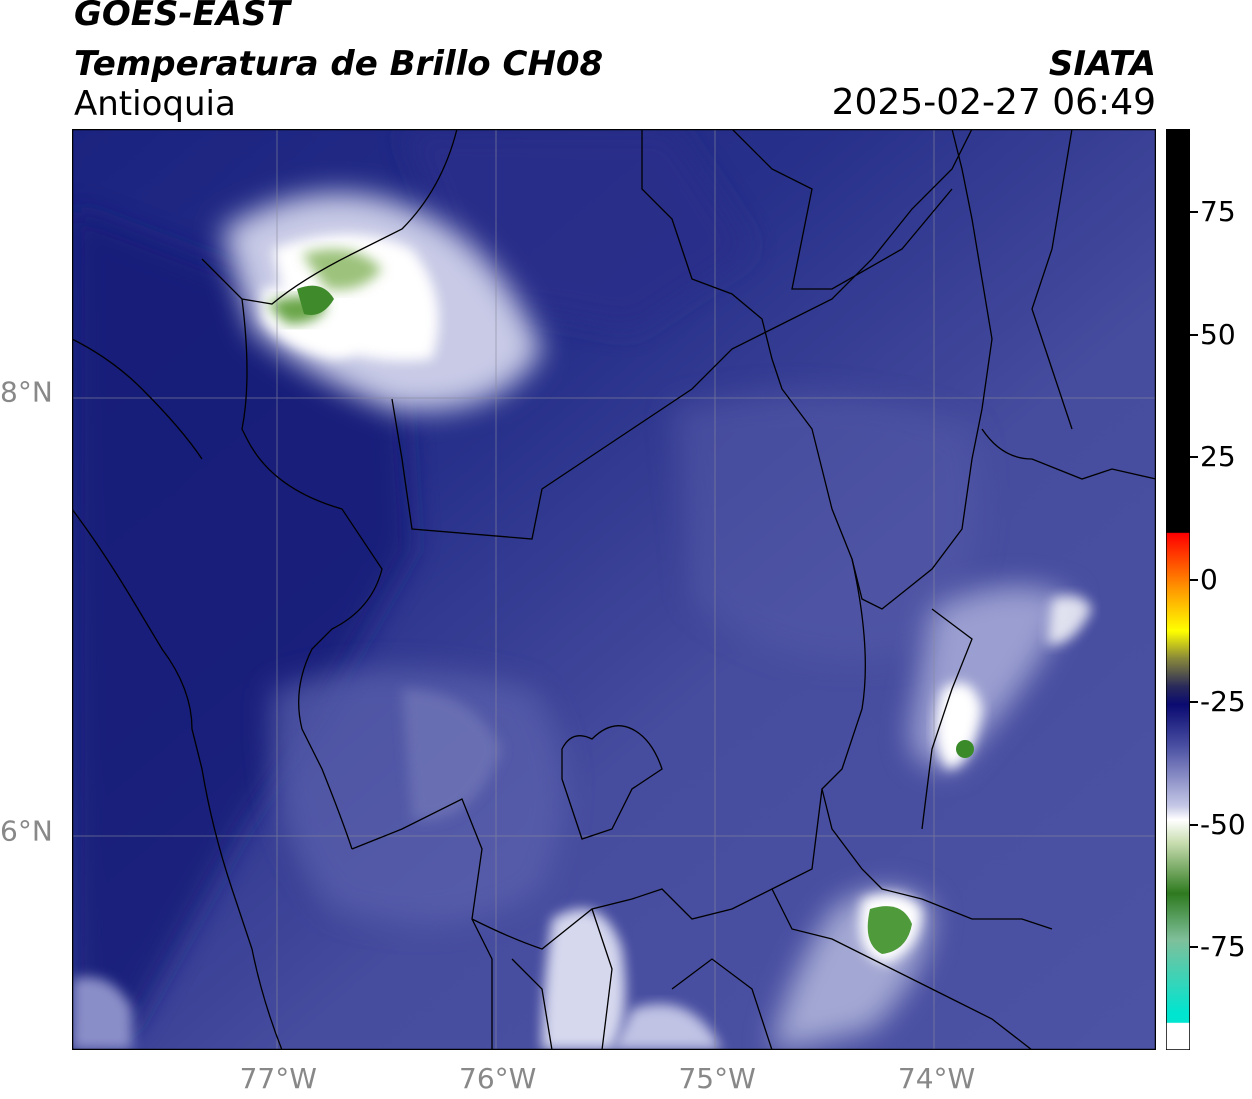 The image size is (1252, 1099). Describe the element at coordinates (155, 104) in the screenshot. I see `region-label: Antioquia` at that location.